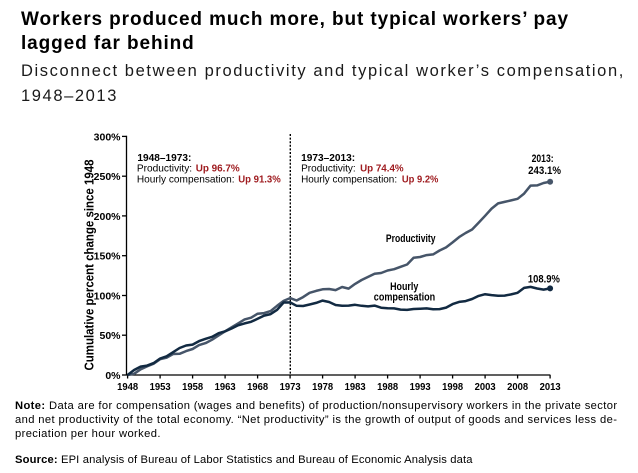 Image resolution: width=638 pixels, height=473 pixels. I want to click on svg-text: 0%, so click(113, 376).